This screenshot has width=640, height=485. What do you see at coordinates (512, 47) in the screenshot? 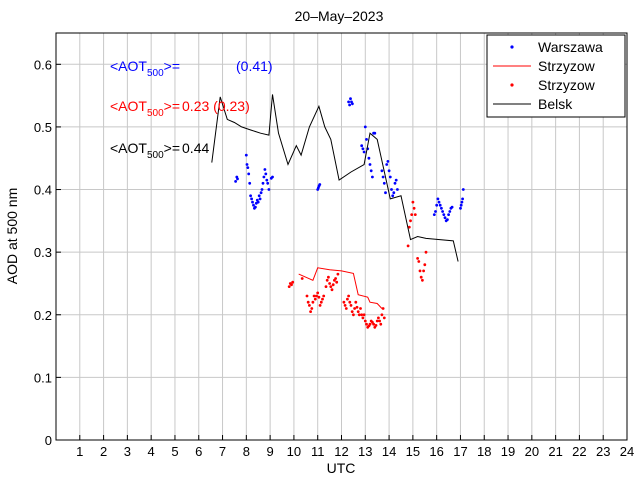
I see `legend-dot-marker` at bounding box center [512, 47].